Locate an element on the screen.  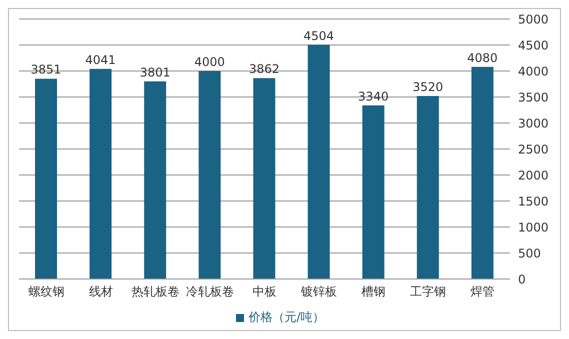
y-tick-label: 2000 is located at coordinates (533, 175).